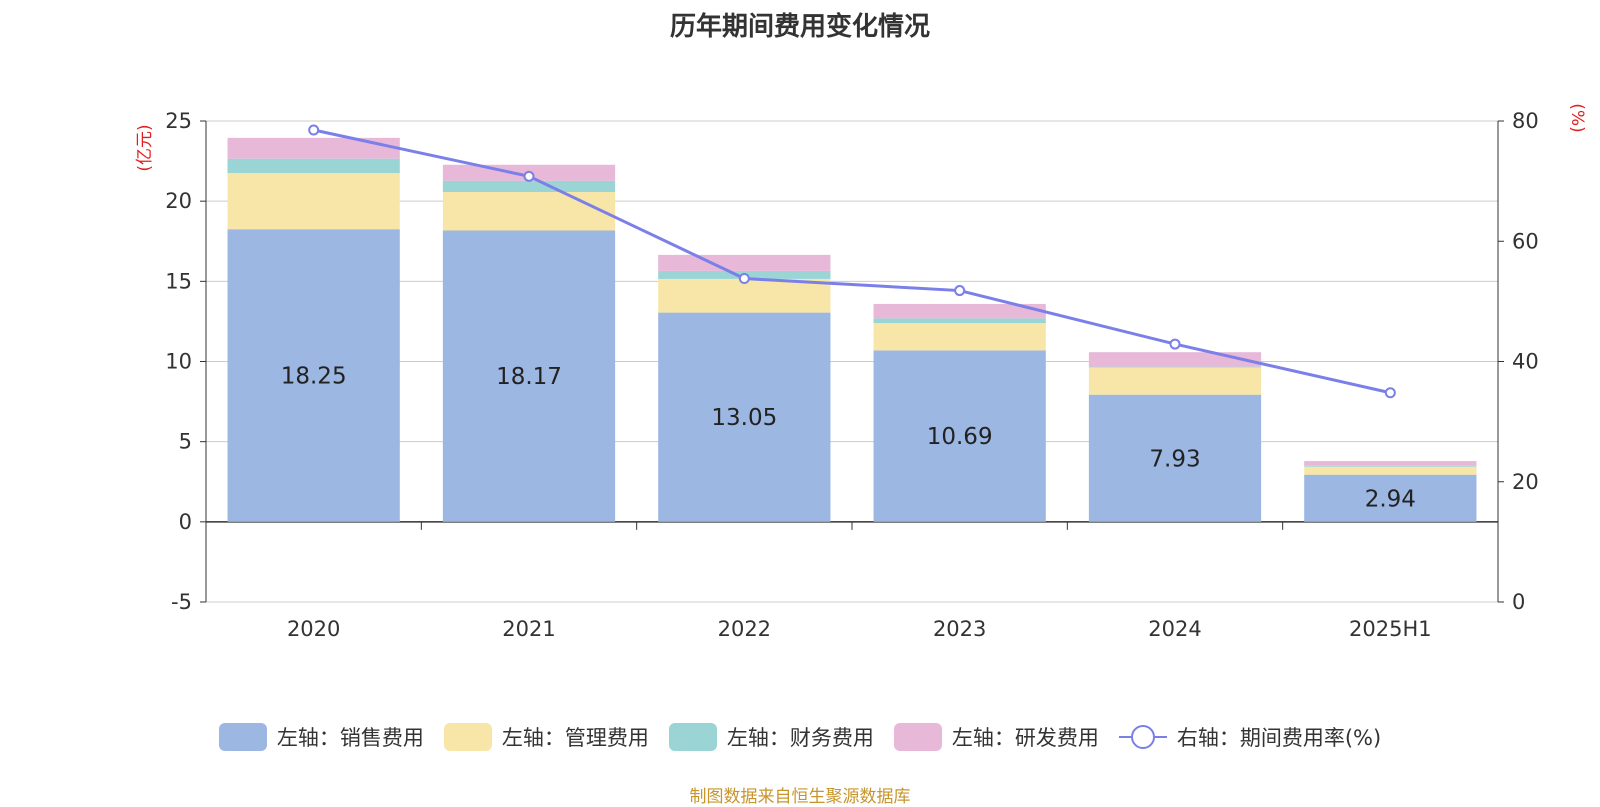  I want to click on legend-item: 左轴：管理费用, so click(546, 737).